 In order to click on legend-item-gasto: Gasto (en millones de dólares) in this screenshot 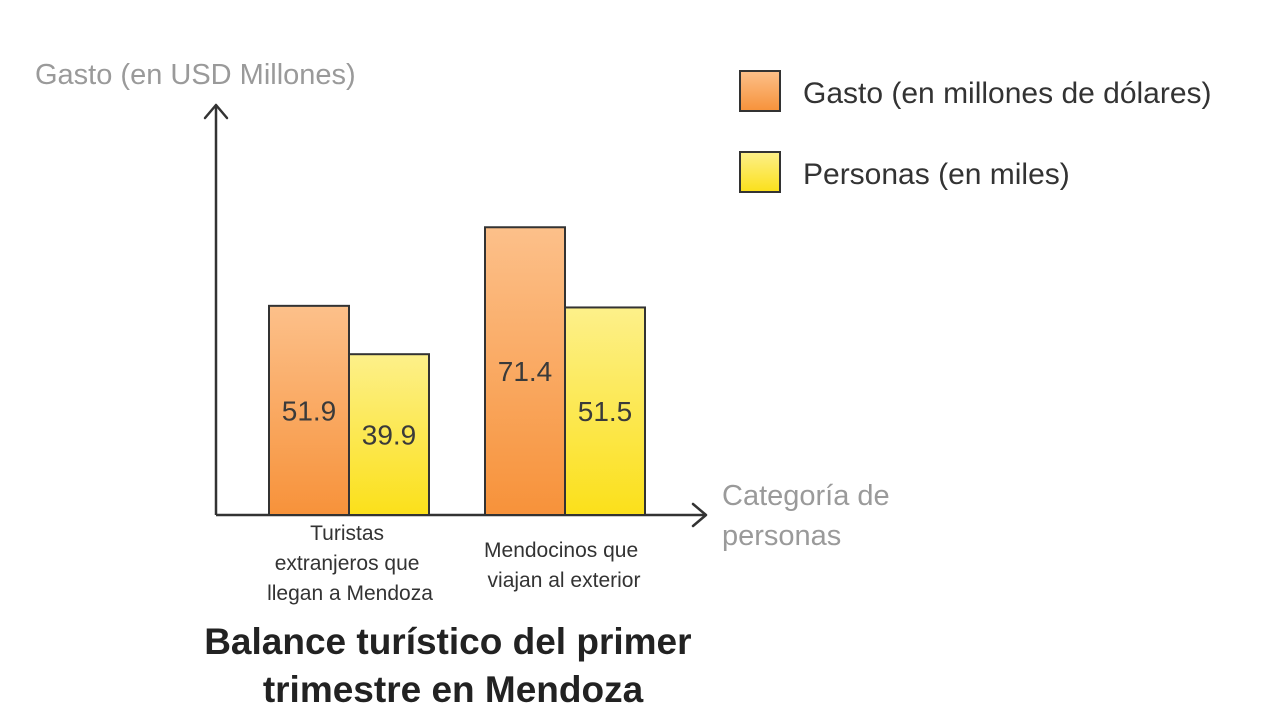, I will do `click(975, 91)`.